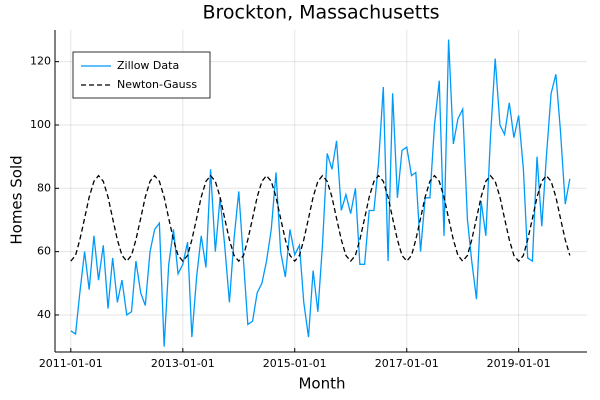 This screenshot has height=400, width=600. I want to click on legend-label: Newton-Gauss, so click(157, 84).